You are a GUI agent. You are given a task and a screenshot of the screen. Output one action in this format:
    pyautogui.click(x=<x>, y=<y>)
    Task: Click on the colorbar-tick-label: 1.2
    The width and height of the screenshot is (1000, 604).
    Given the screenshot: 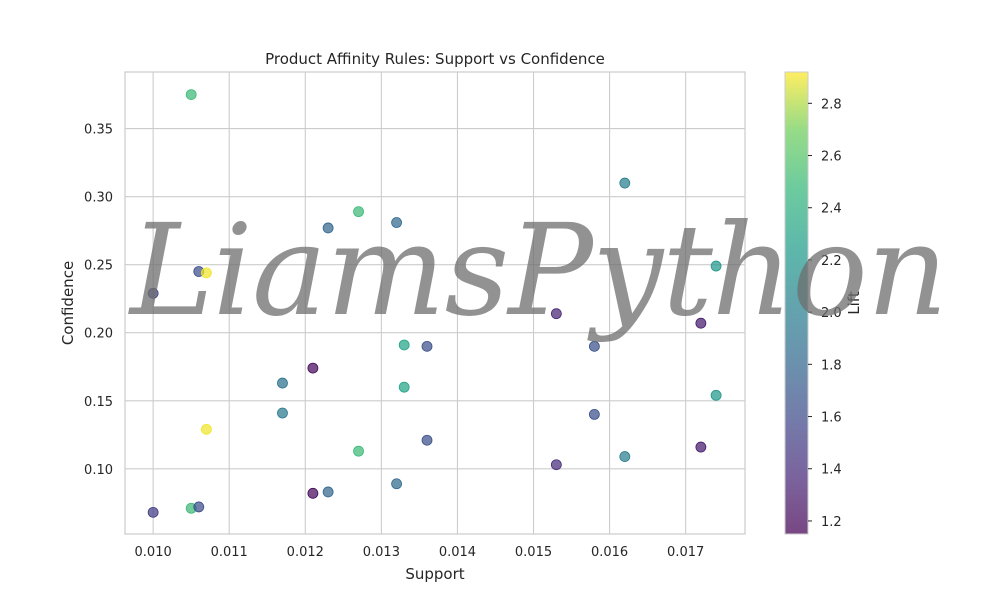 What is the action you would take?
    pyautogui.click(x=831, y=522)
    